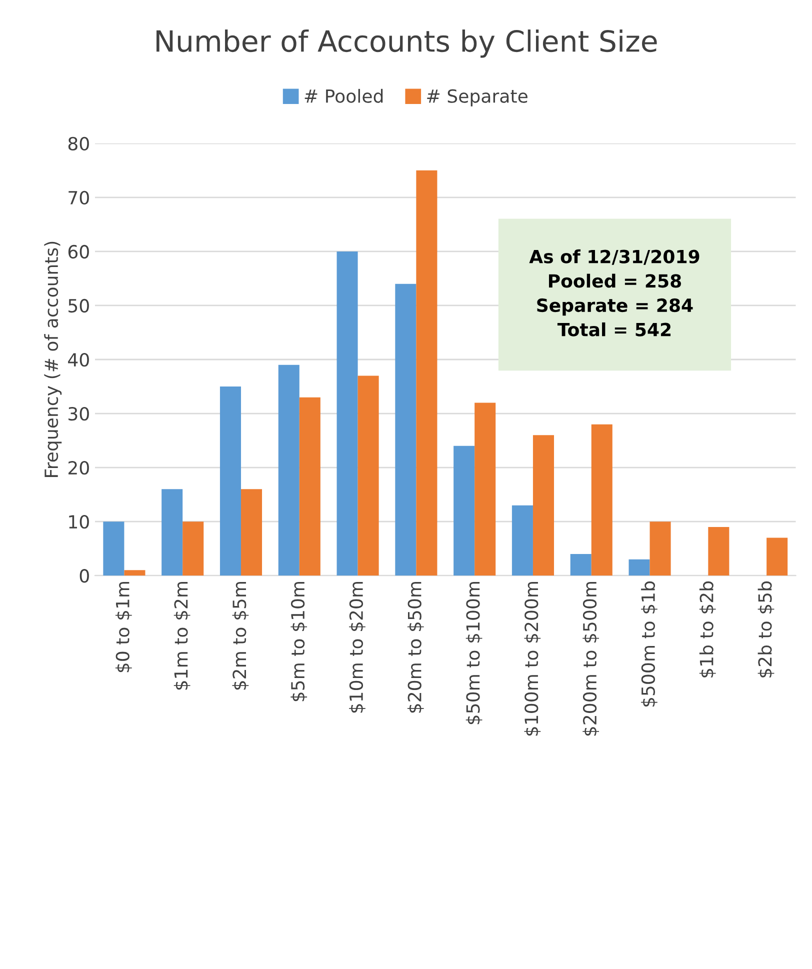  I want to click on x-tick-label: $200m to $500m, so click(591, 659).